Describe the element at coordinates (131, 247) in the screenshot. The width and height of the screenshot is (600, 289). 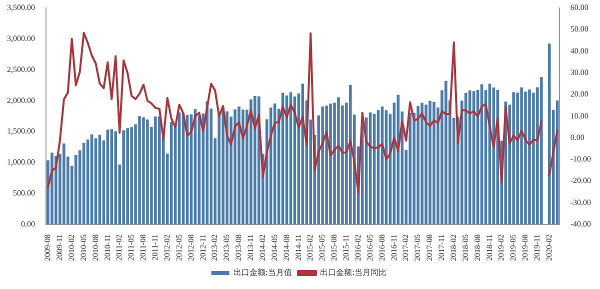
I see `x-tick-label: 2011-05` at that location.